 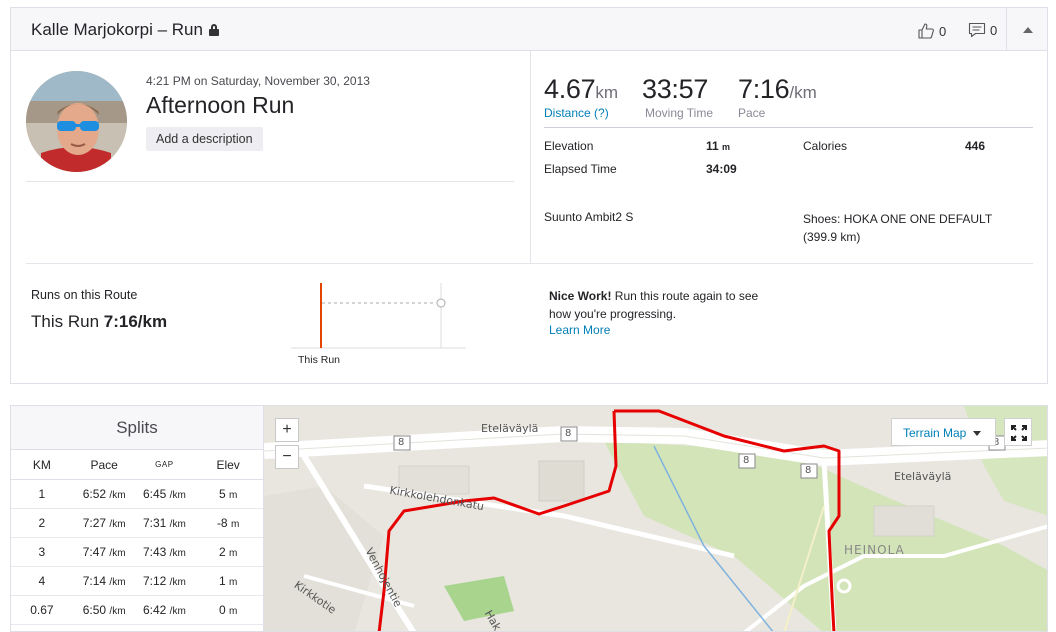 What do you see at coordinates (287, 430) in the screenshot?
I see `zoom-in-button: +` at bounding box center [287, 430].